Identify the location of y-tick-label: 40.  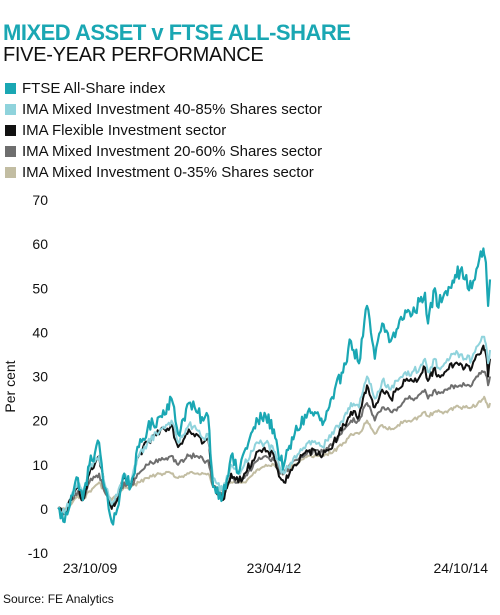
(40, 332).